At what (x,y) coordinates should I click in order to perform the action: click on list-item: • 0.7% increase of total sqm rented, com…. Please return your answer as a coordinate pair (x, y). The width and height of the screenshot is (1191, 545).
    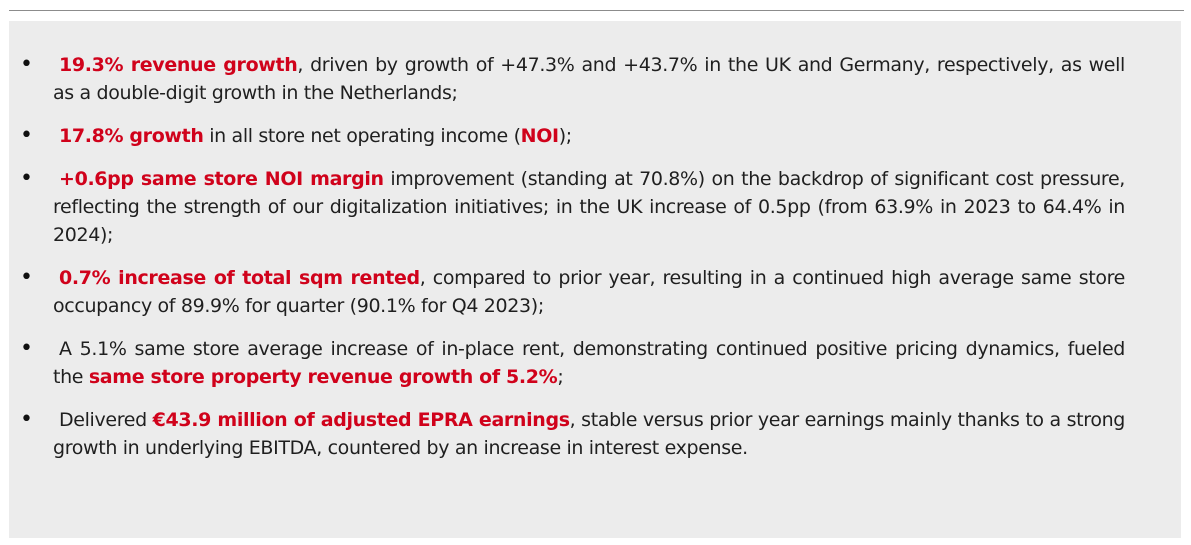
    Looking at the image, I should click on (595, 292).